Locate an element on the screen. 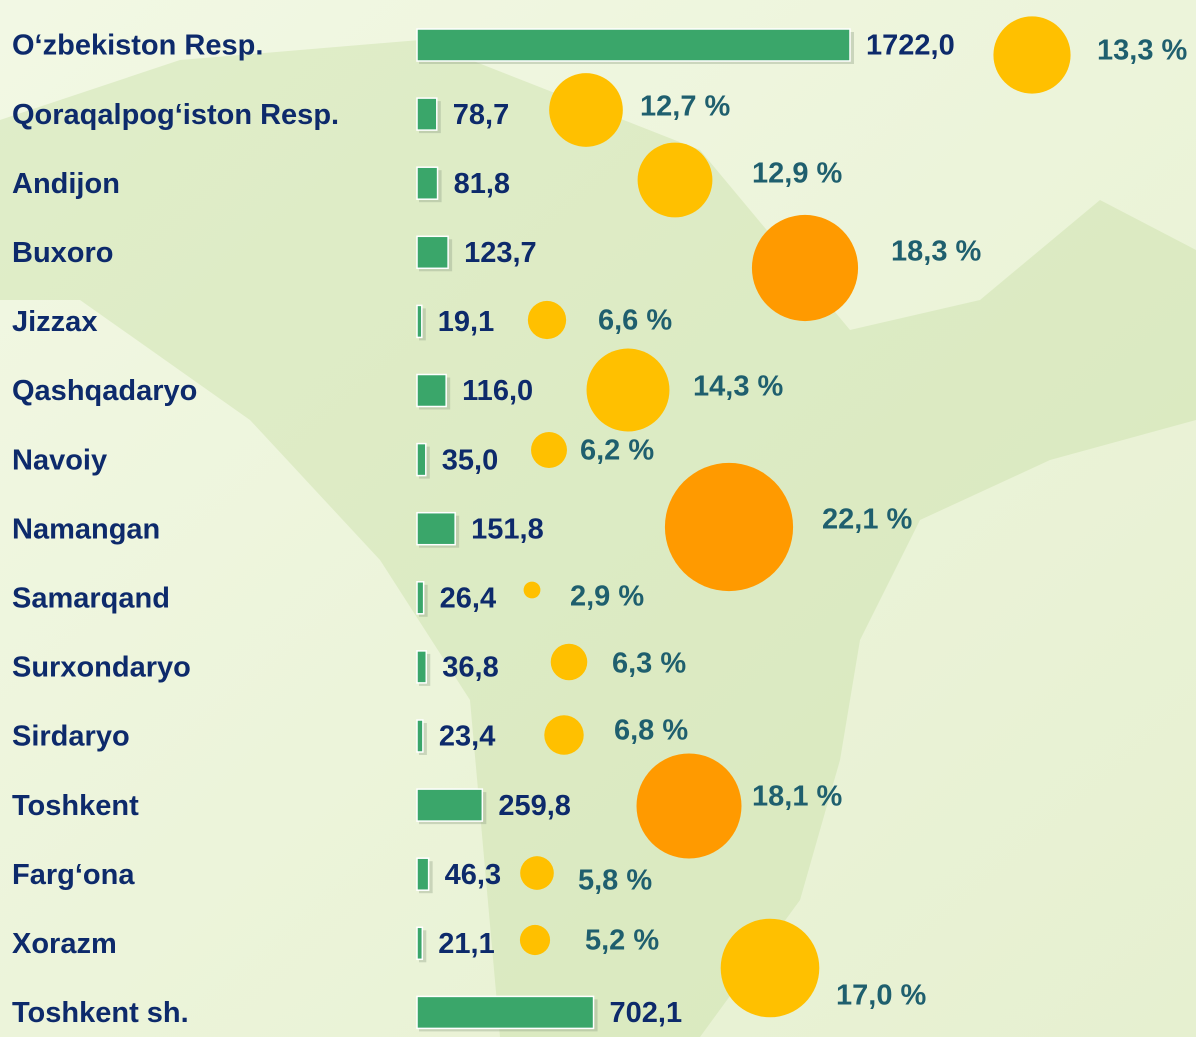  percent-label: 6,8 % is located at coordinates (651, 731).